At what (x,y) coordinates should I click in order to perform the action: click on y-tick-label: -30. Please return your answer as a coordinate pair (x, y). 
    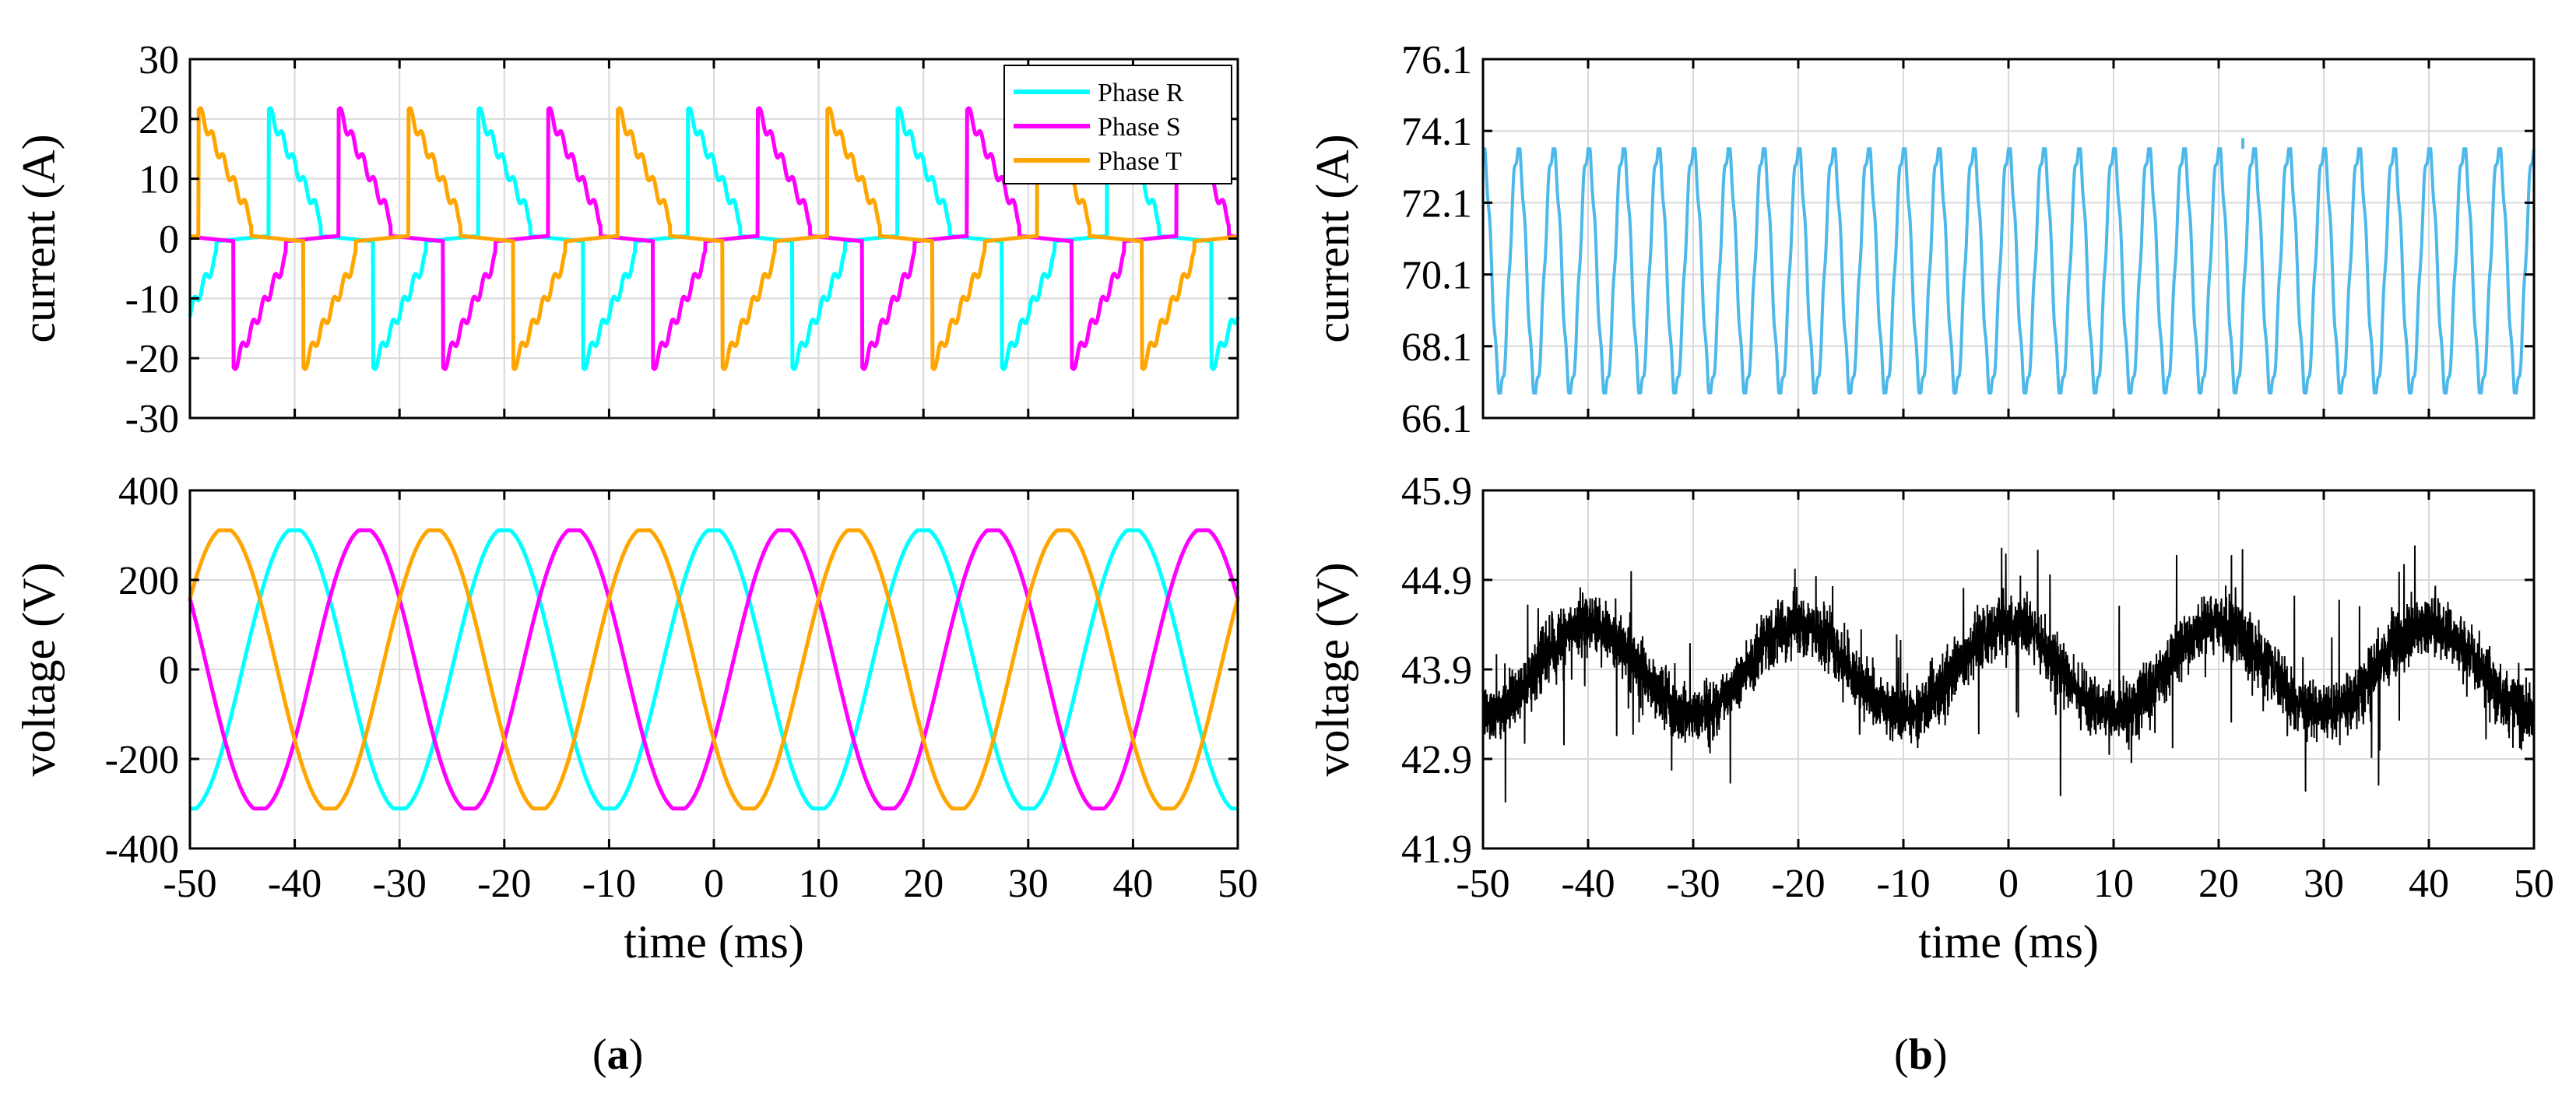
    Looking at the image, I should click on (152, 419).